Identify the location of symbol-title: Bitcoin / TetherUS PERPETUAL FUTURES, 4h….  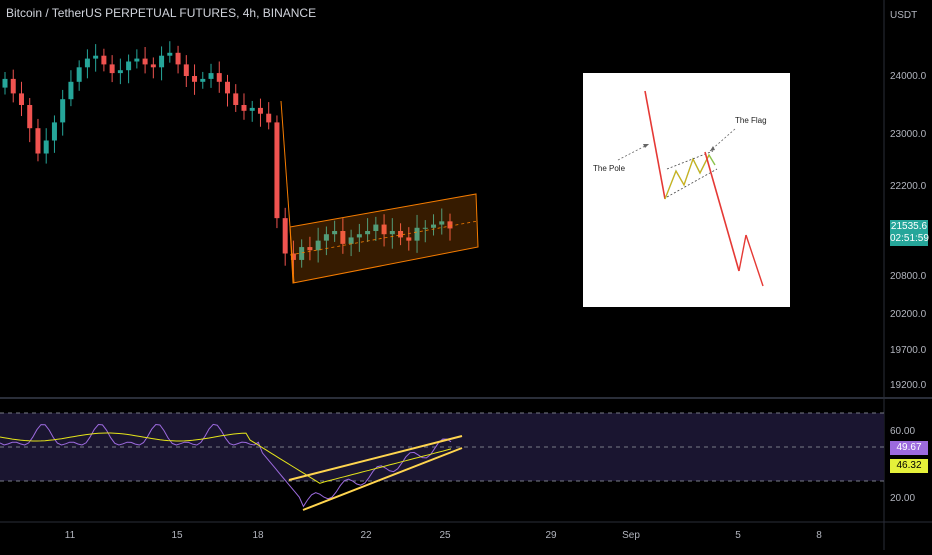
(161, 13).